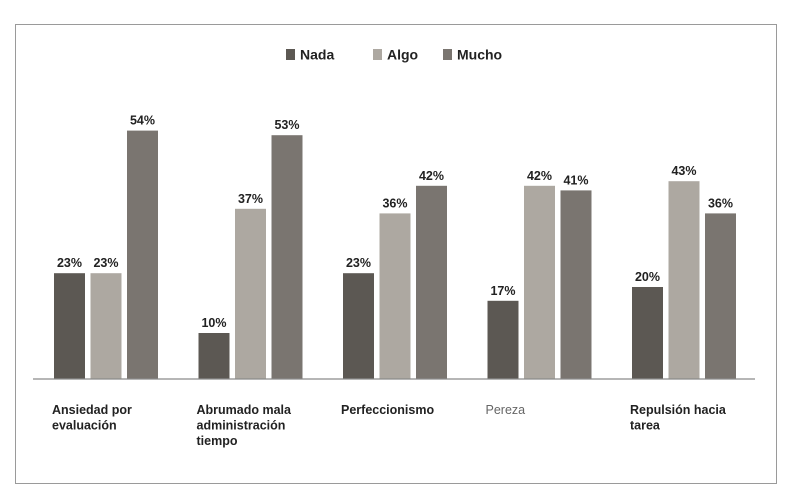 The width and height of the screenshot is (793, 498). Describe the element at coordinates (720, 203) in the screenshot. I see `value-label-mucho-4: 36%` at that location.